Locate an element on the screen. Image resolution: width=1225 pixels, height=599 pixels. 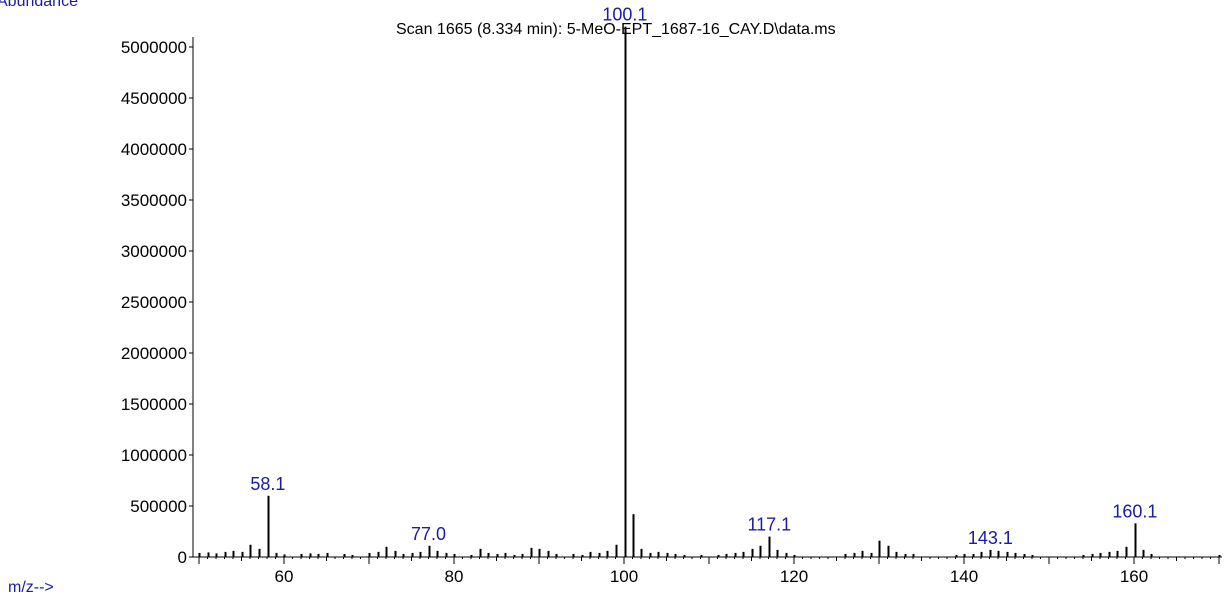
y-tick-label: 5000000 is located at coordinates (154, 47).